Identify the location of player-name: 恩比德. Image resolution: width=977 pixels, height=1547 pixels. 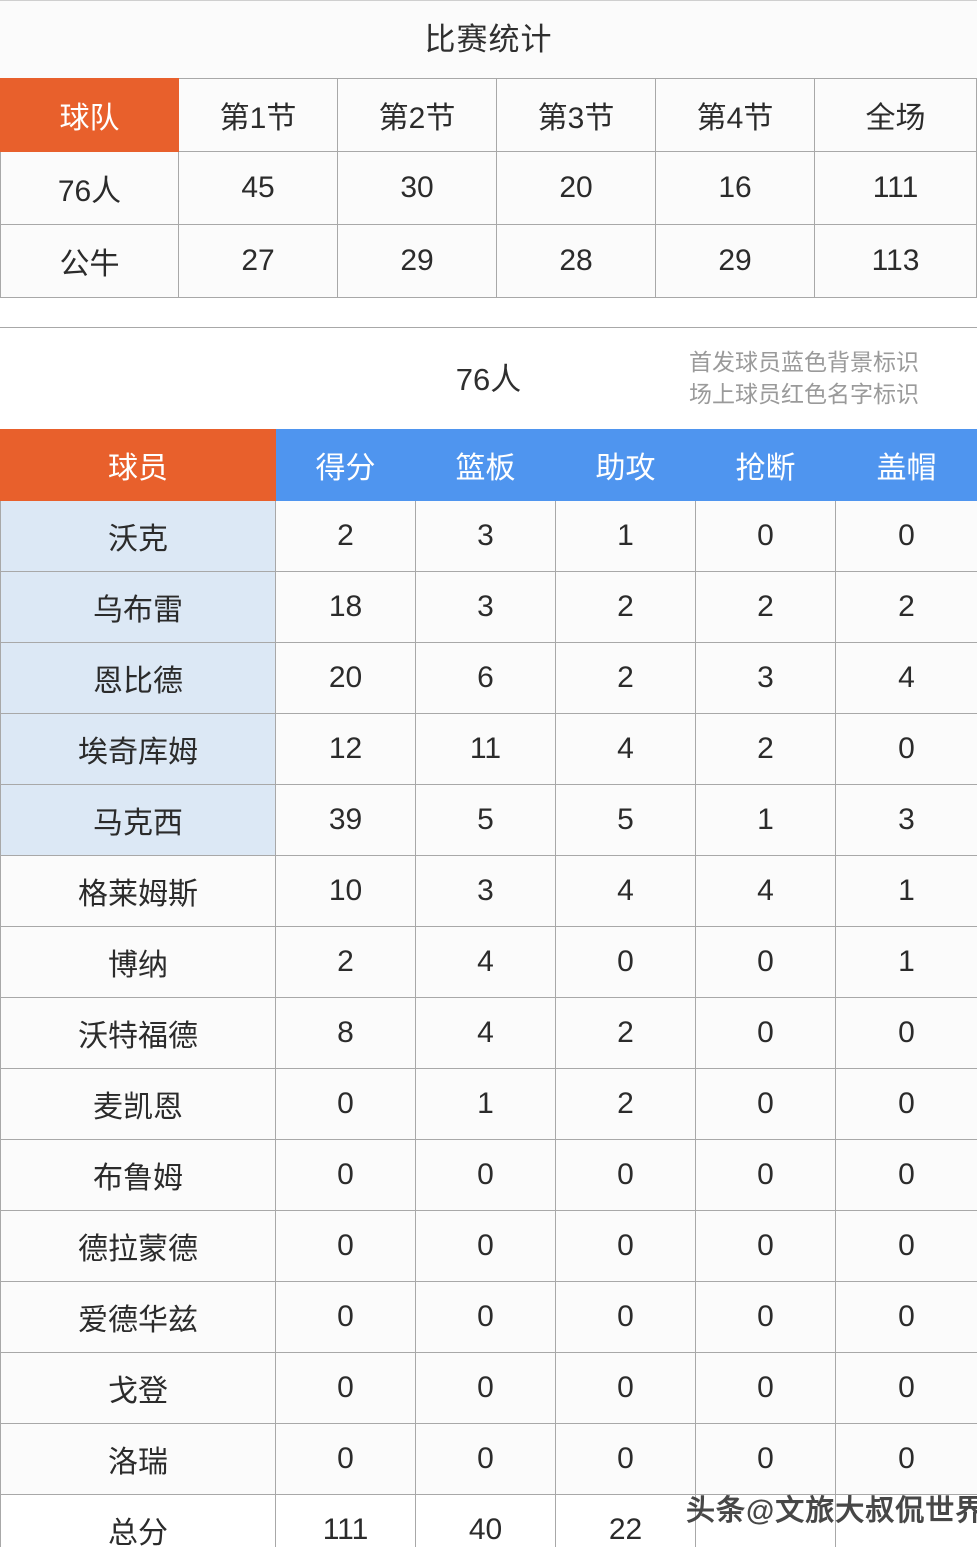
(138, 678).